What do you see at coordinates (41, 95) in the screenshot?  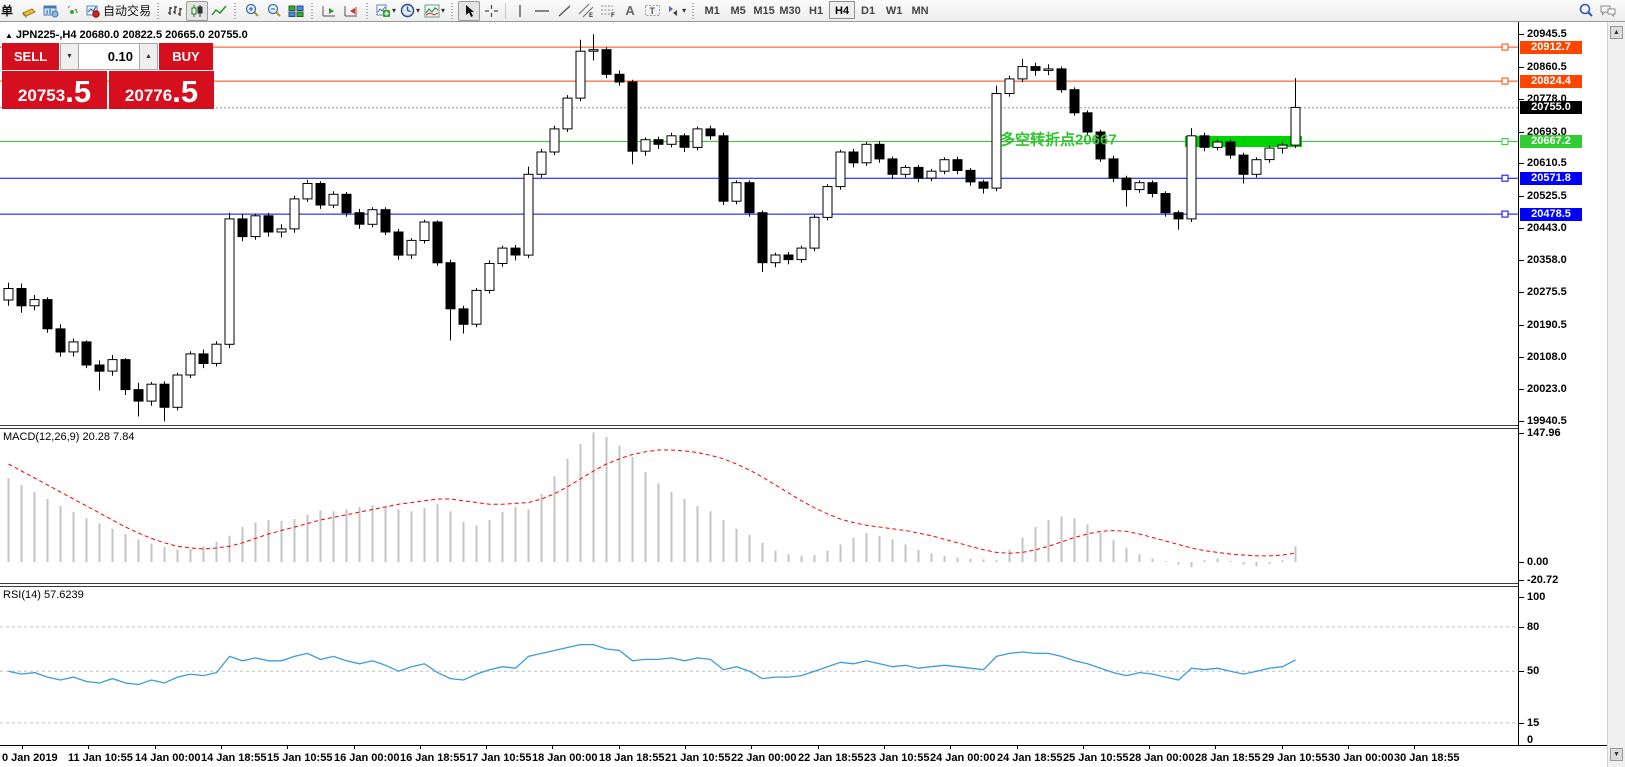 I see `sell-price-main: 20753` at bounding box center [41, 95].